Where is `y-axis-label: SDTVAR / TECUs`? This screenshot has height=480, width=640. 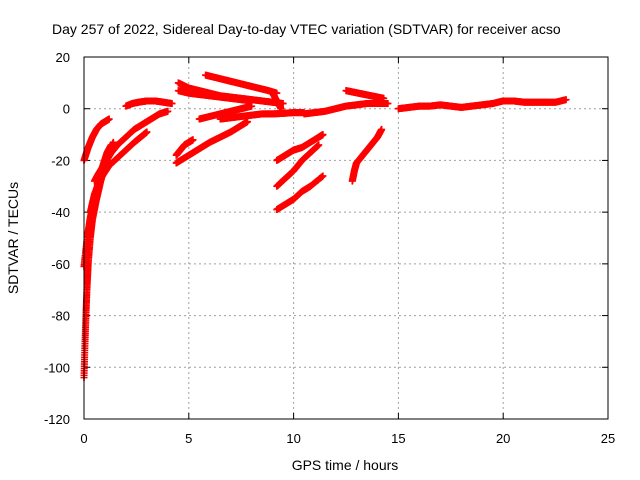 y-axis-label: SDTVAR / TECUs is located at coordinates (13, 238).